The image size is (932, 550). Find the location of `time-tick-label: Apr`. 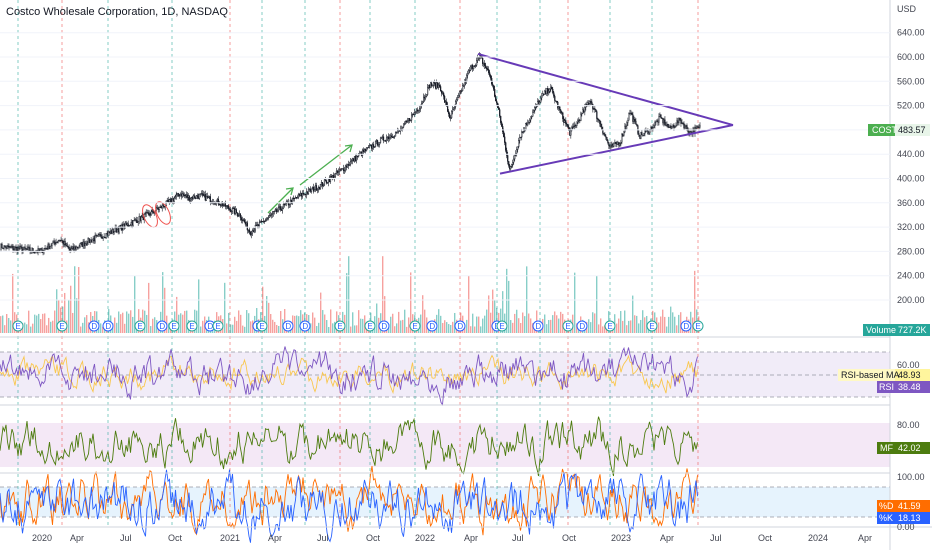

time-tick-label: Apr is located at coordinates (77, 538).